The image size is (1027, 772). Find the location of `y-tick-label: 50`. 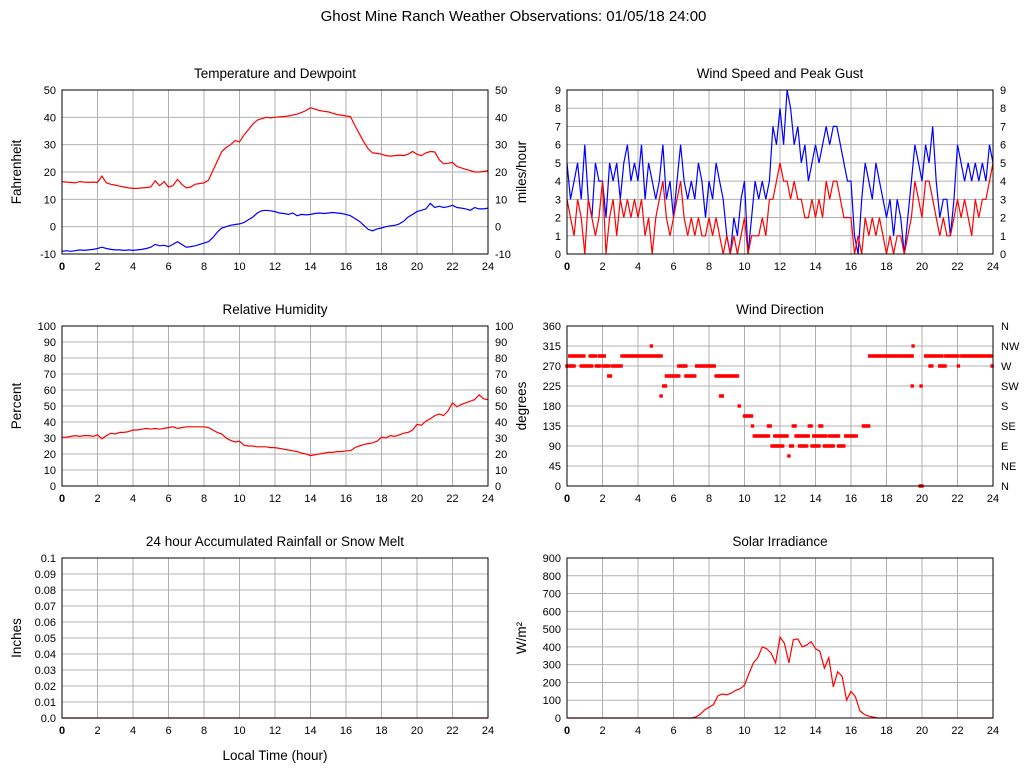

y-tick-label: 50 is located at coordinates (50, 407).